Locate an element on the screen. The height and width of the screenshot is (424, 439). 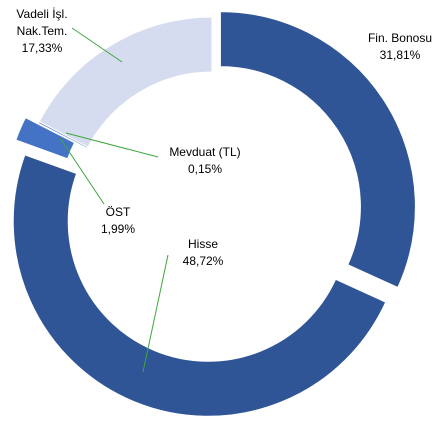
category-name: ÖST is located at coordinates (118, 212).